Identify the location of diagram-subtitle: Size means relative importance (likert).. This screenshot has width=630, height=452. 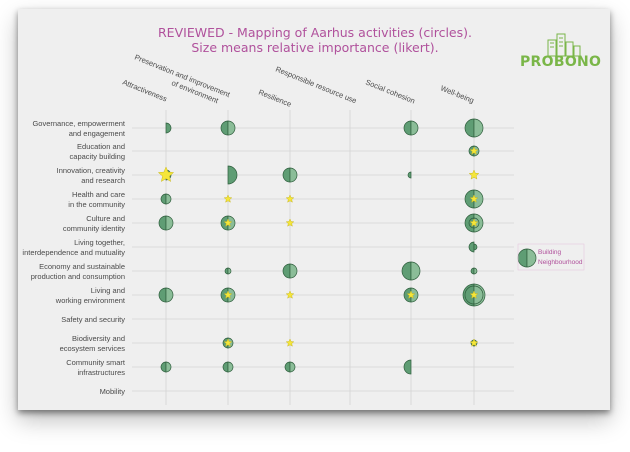
(315, 47).